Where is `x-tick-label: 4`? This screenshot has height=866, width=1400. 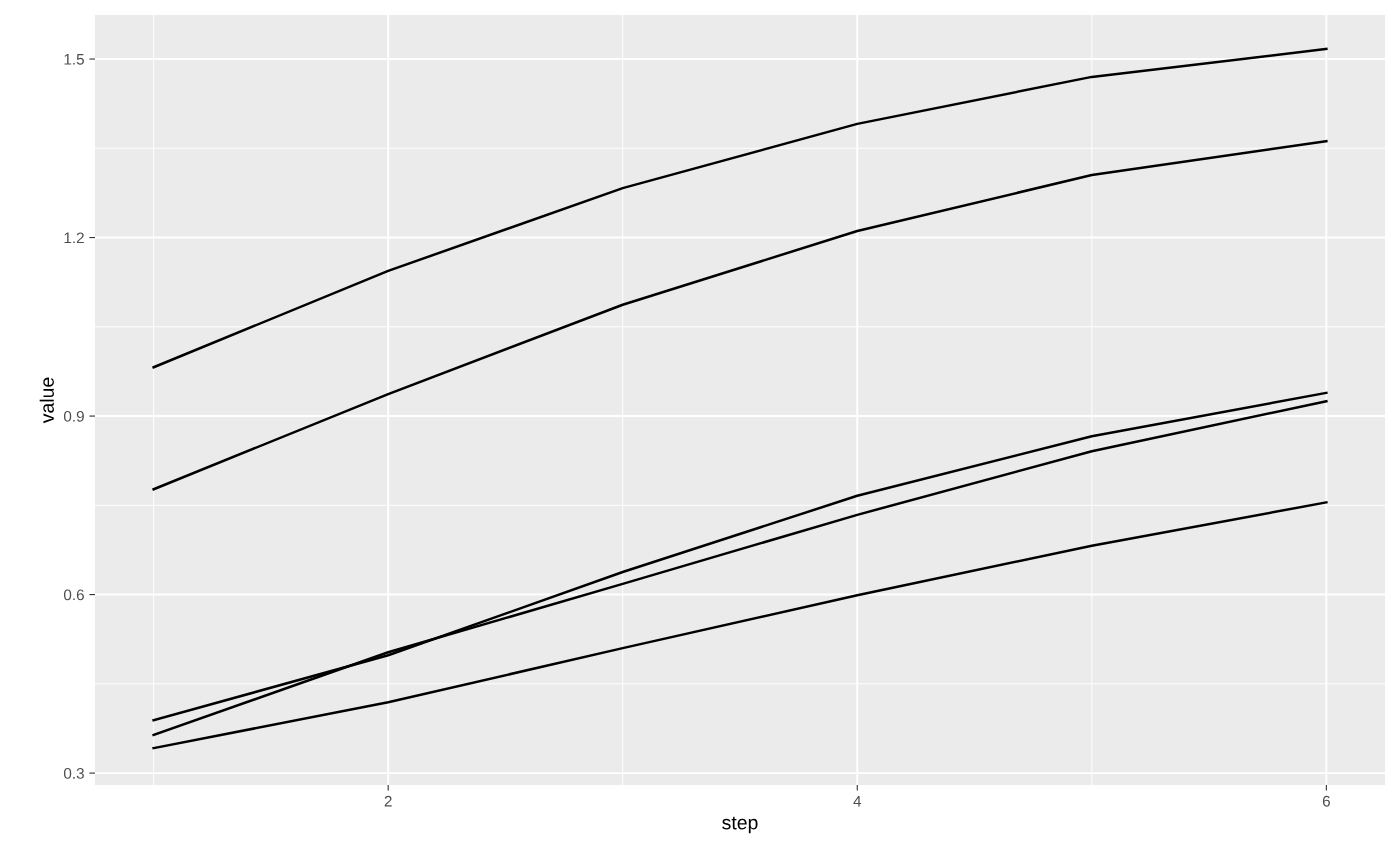
x-tick-label: 4 is located at coordinates (857, 801).